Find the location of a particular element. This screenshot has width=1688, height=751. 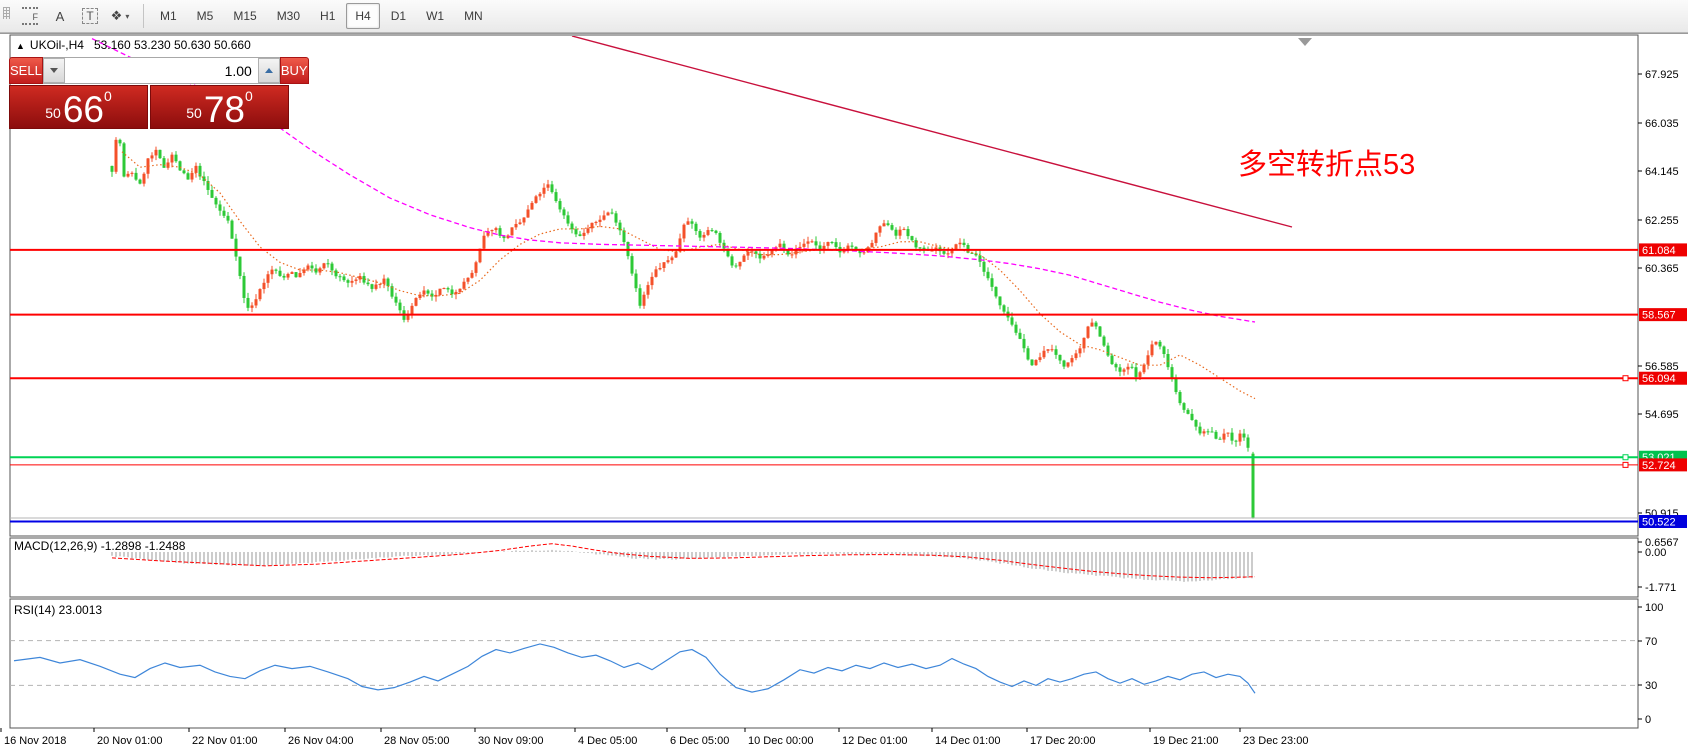

price-tick-label: 62.255 is located at coordinates (1662, 221).